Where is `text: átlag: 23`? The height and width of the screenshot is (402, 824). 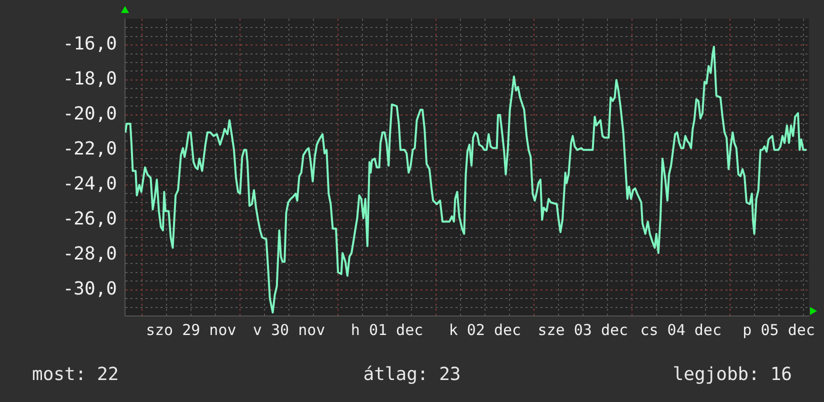 text: átlag: 23 is located at coordinates (412, 374).